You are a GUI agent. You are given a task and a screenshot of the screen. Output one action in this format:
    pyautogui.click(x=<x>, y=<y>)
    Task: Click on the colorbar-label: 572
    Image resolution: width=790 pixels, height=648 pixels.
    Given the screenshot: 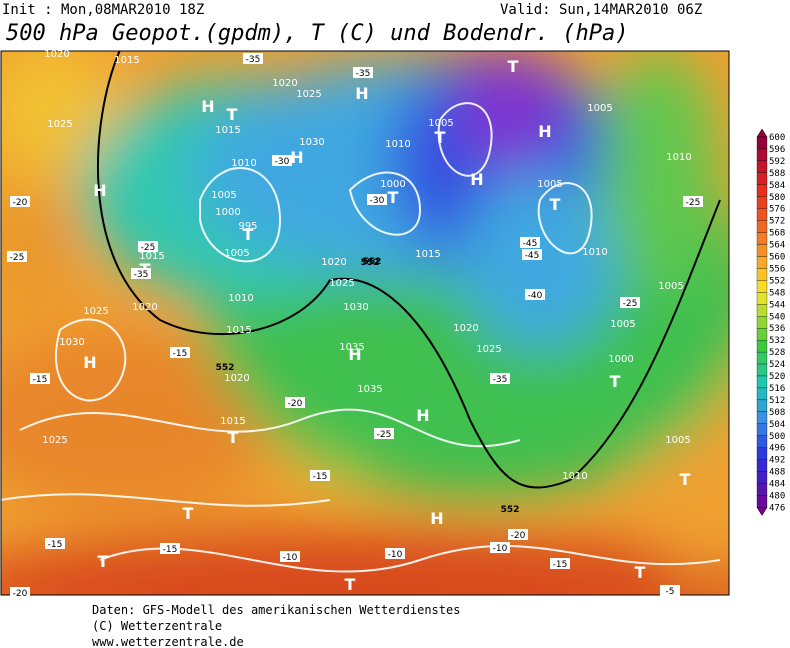 What is the action you would take?
    pyautogui.click(x=777, y=222)
    